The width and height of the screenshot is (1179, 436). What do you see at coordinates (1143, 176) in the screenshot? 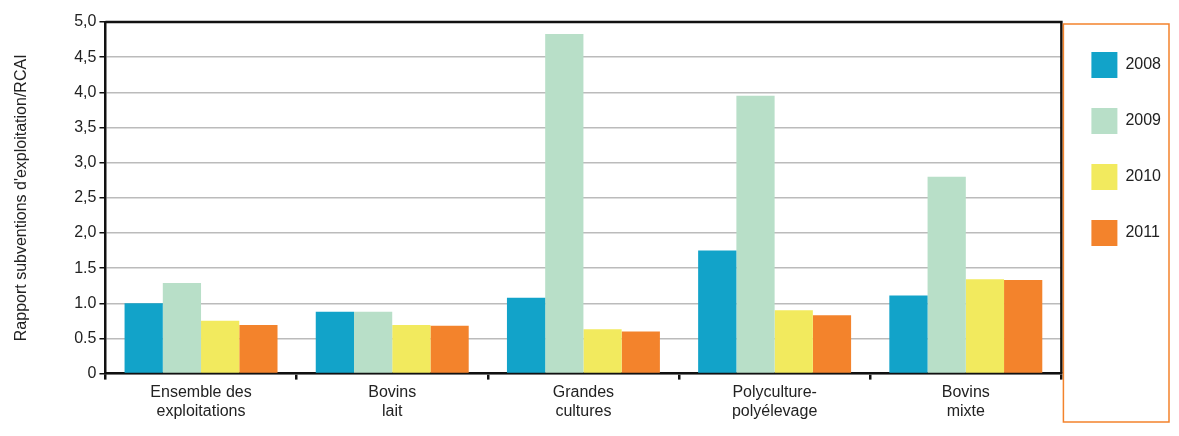
I see `legend-label: 2010` at bounding box center [1143, 176].